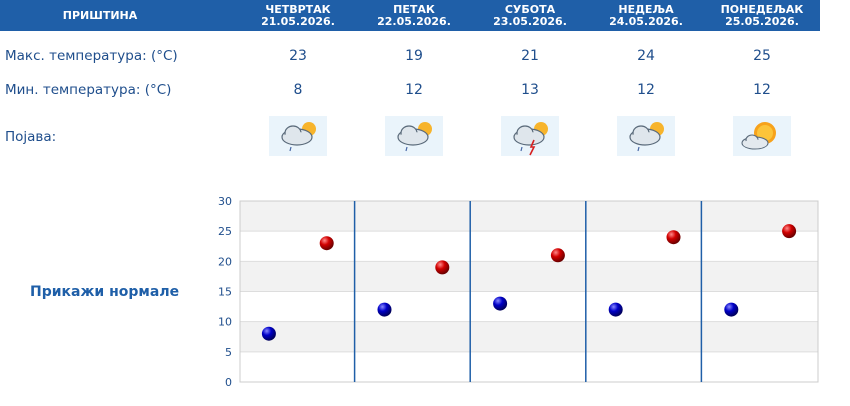 Image resolution: width=850 pixels, height=406 pixels. I want to click on day-header-3: СУБОТА 23.05.2026., so click(530, 15).